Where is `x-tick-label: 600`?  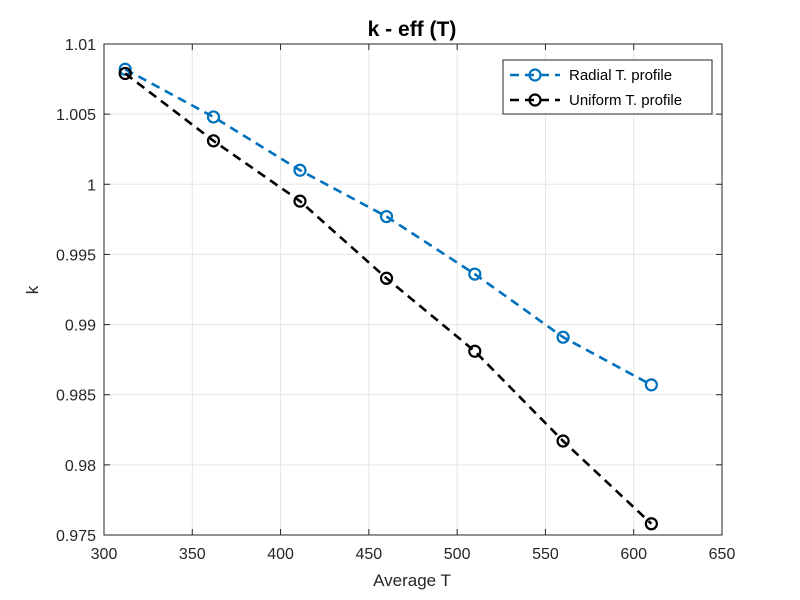 x-tick-label: 600 is located at coordinates (633, 554).